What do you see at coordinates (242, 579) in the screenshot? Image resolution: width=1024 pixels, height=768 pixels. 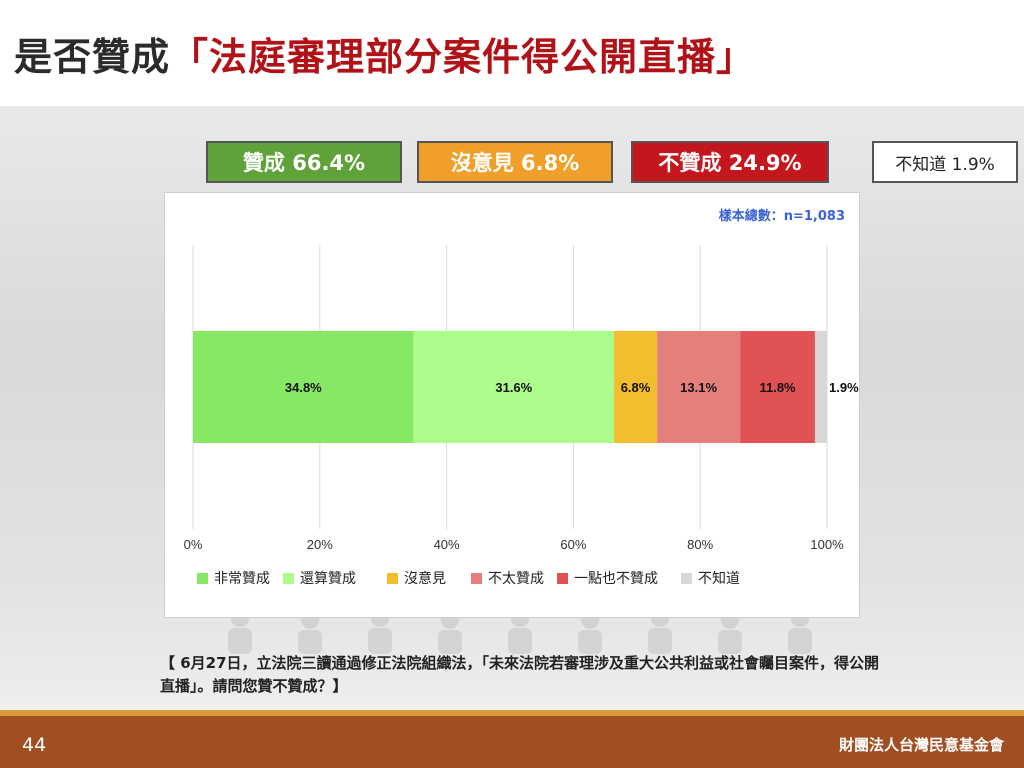 I see `legend-label: 非常贊成` at bounding box center [242, 579].